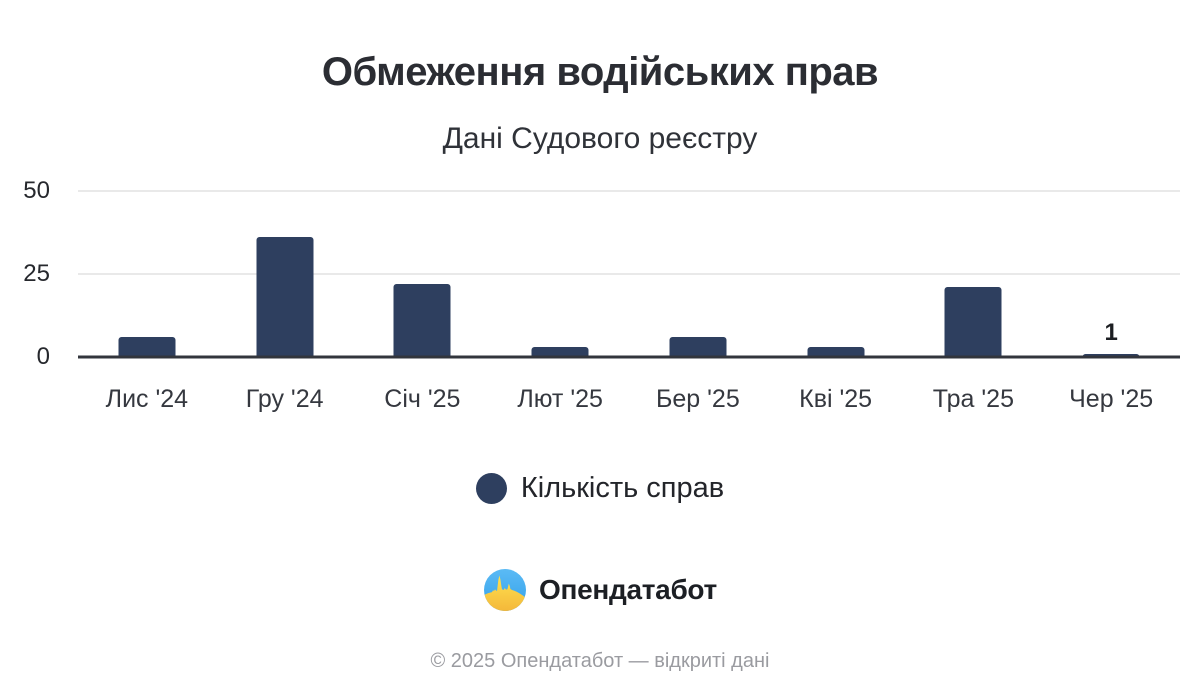 This screenshot has width=1200, height=700. Describe the element at coordinates (698, 399) in the screenshot. I see `x-tick-label: Бер '25` at that location.